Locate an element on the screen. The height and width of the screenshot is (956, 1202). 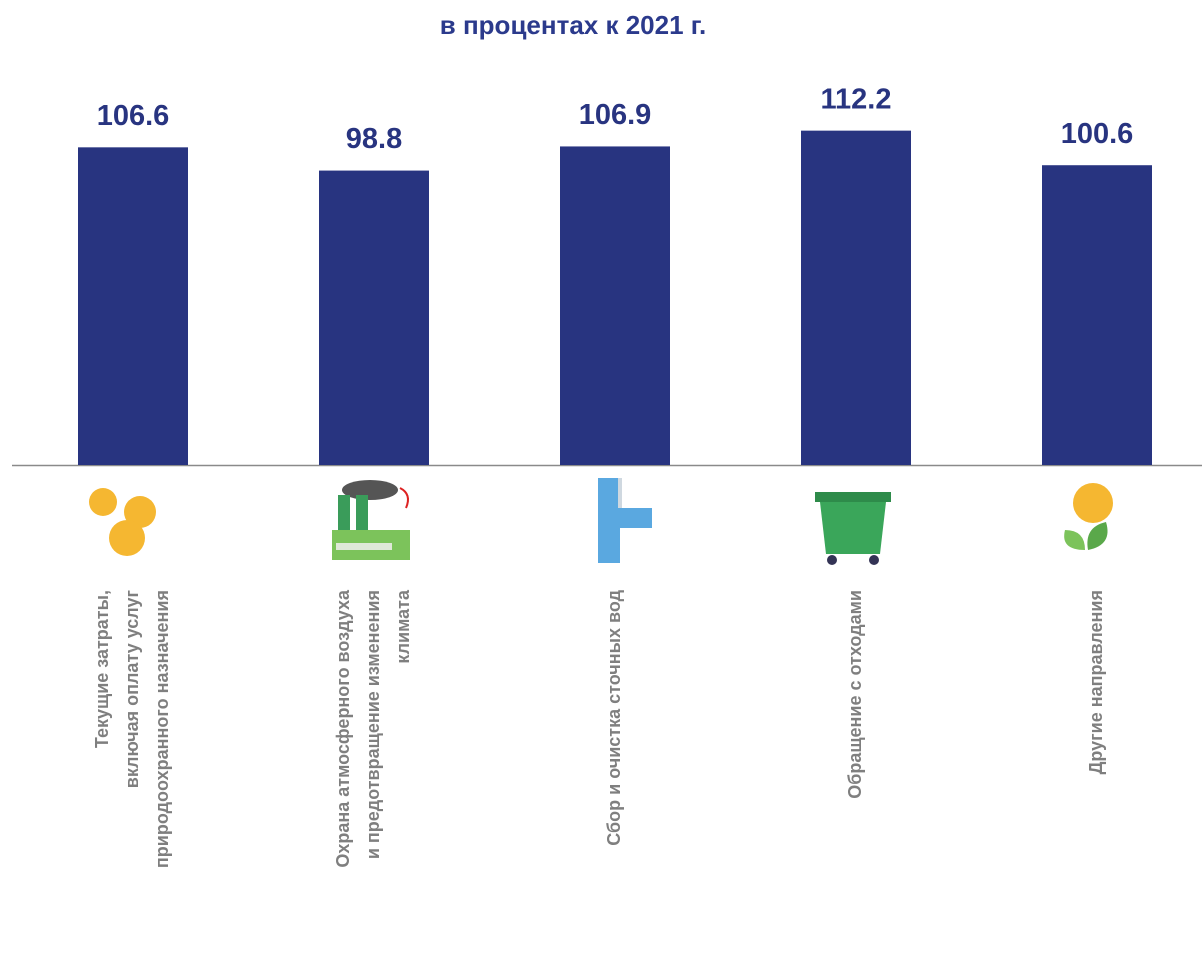
icon-factory is located at coordinates (371, 520).